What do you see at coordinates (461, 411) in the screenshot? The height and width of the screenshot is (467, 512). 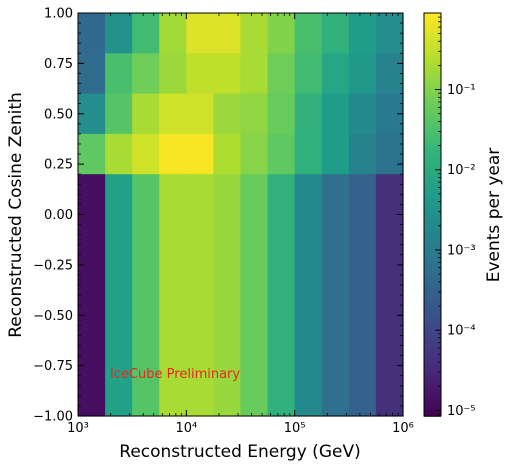 I see `colorbar-tick-label: 10⁻⁵` at bounding box center [461, 411].